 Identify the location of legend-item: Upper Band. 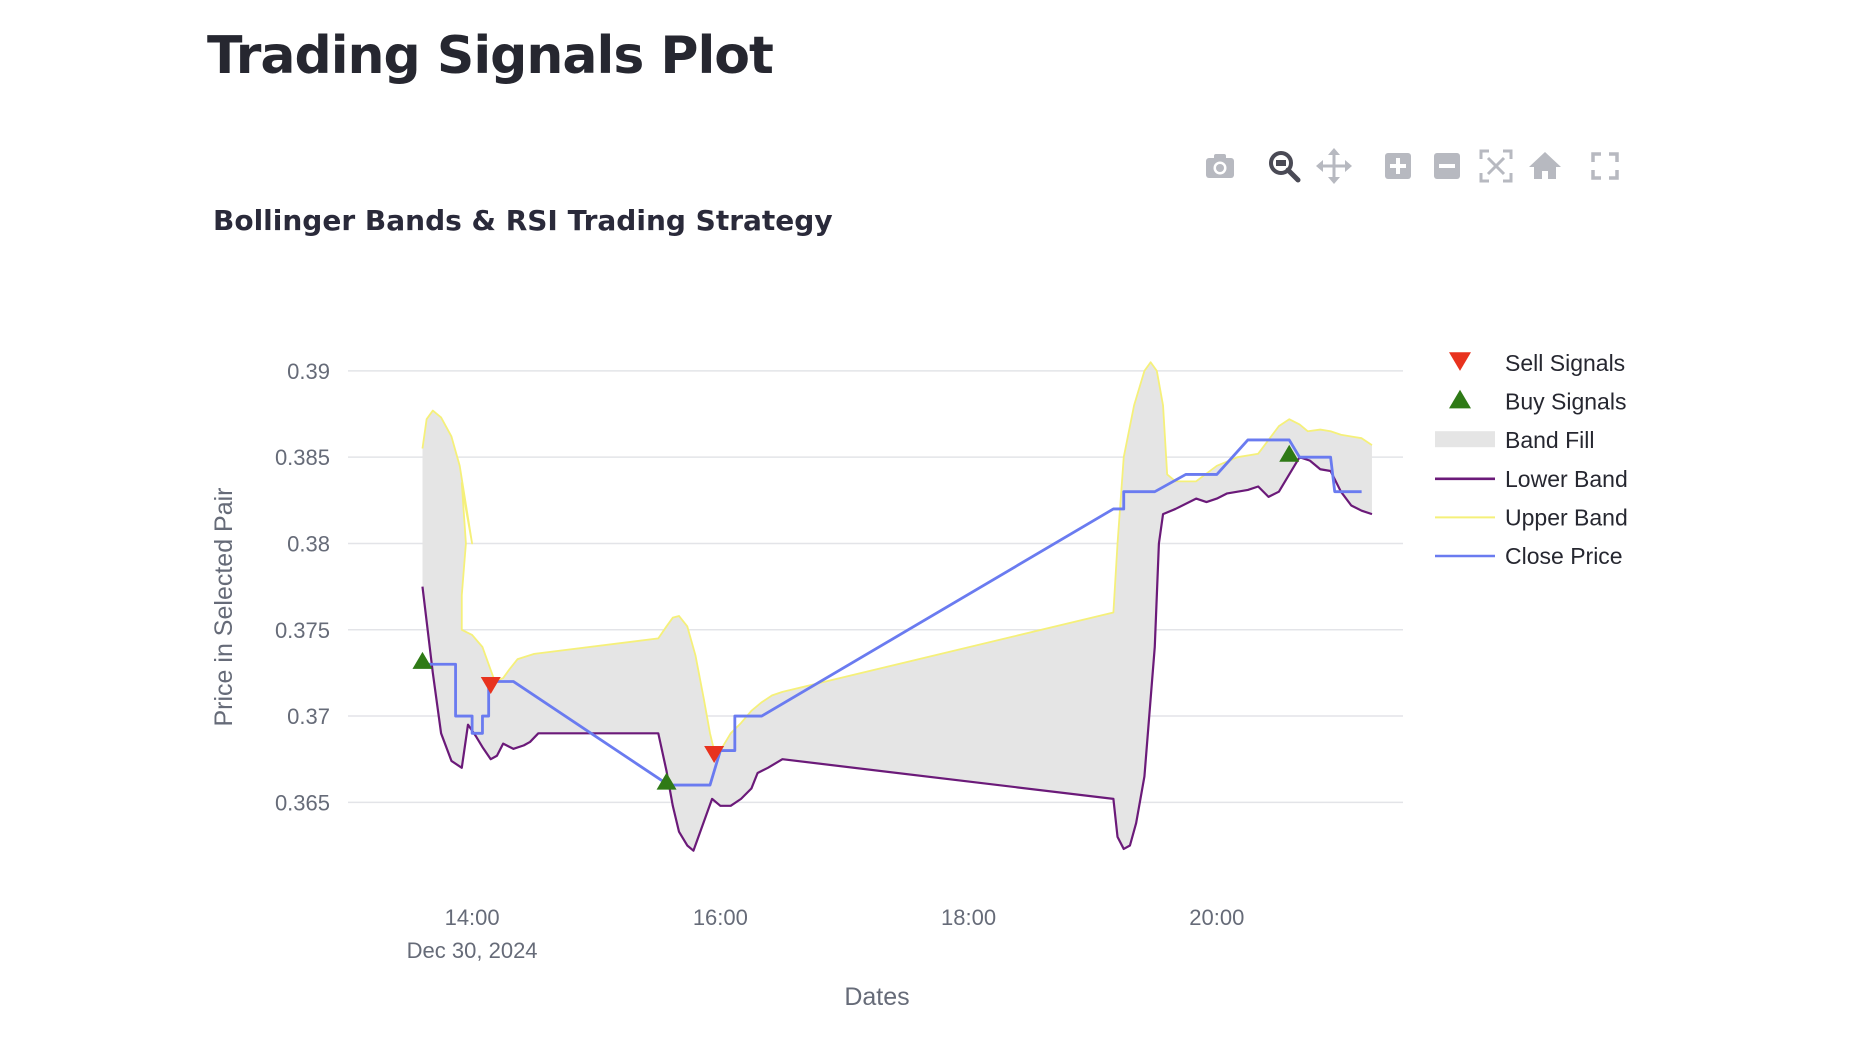
(1531, 517).